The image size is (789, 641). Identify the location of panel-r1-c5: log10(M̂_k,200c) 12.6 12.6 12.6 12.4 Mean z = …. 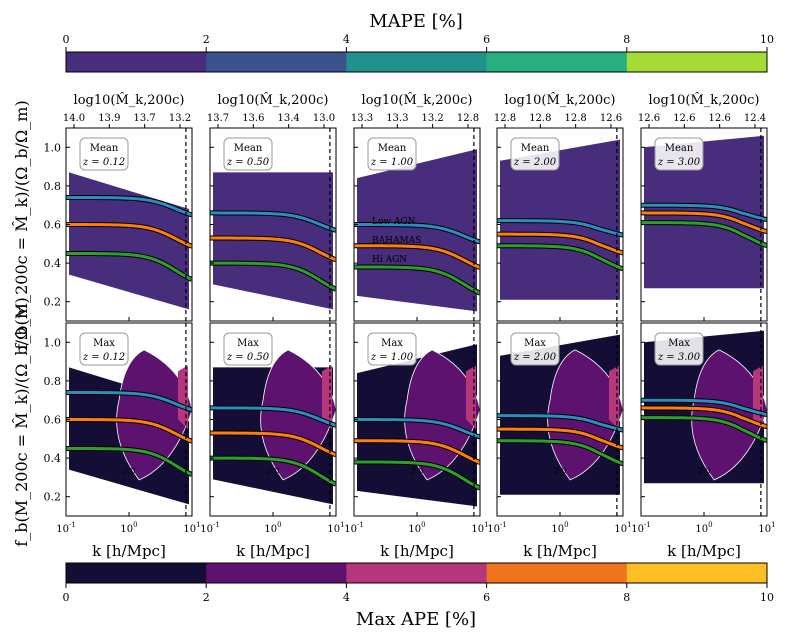
(703, 207).